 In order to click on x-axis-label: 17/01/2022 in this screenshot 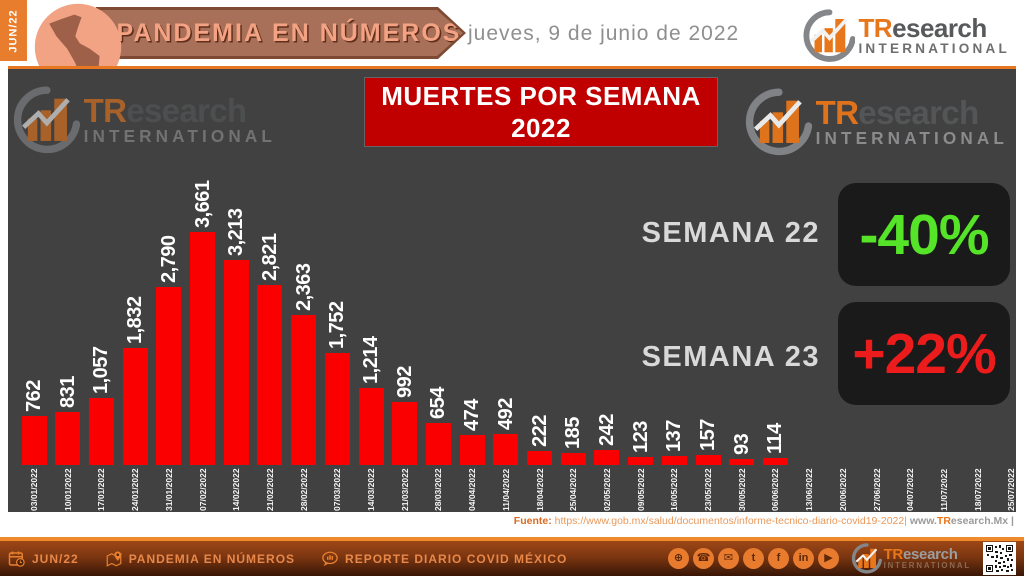, I will do `click(101, 489)`.